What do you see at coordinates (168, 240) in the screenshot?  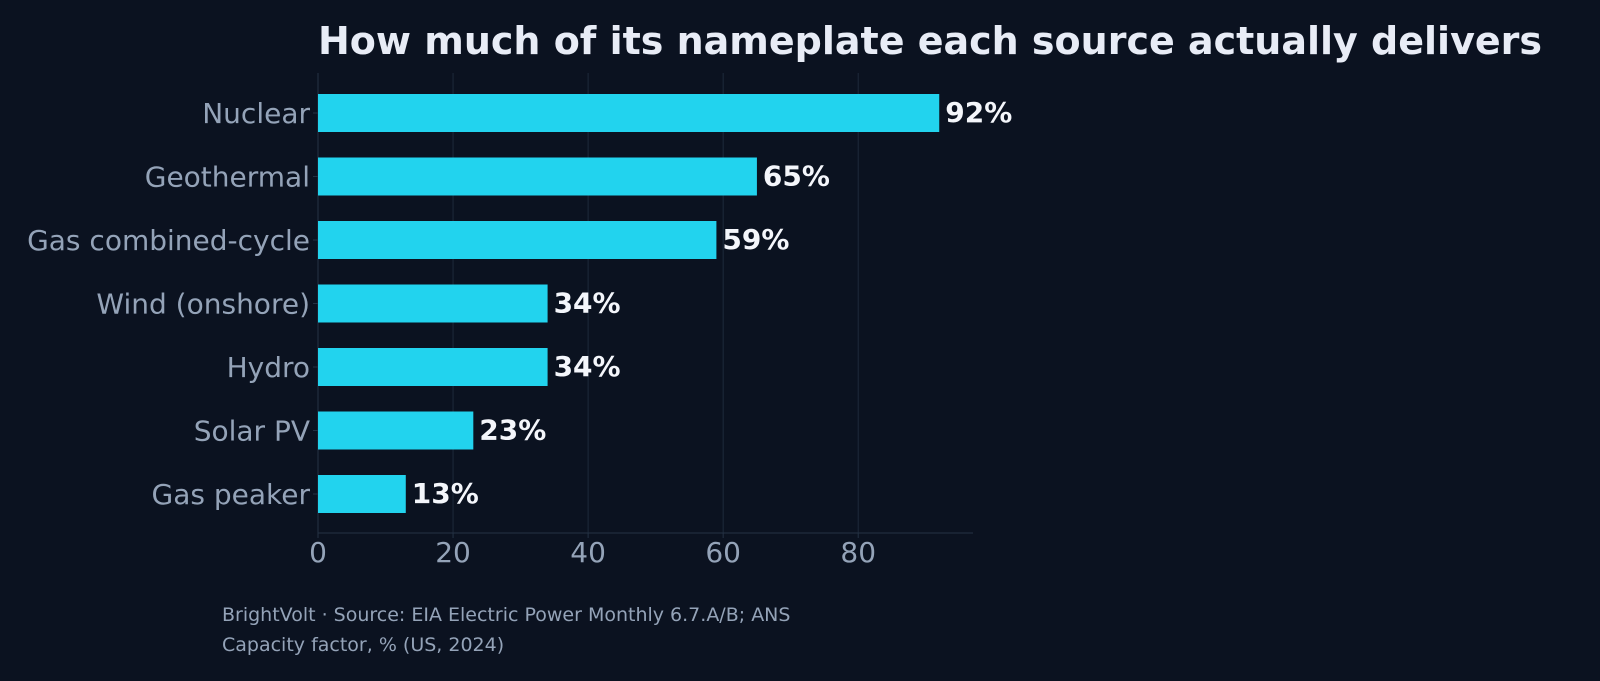 I see `category-label: Gas combined-cycle` at bounding box center [168, 240].